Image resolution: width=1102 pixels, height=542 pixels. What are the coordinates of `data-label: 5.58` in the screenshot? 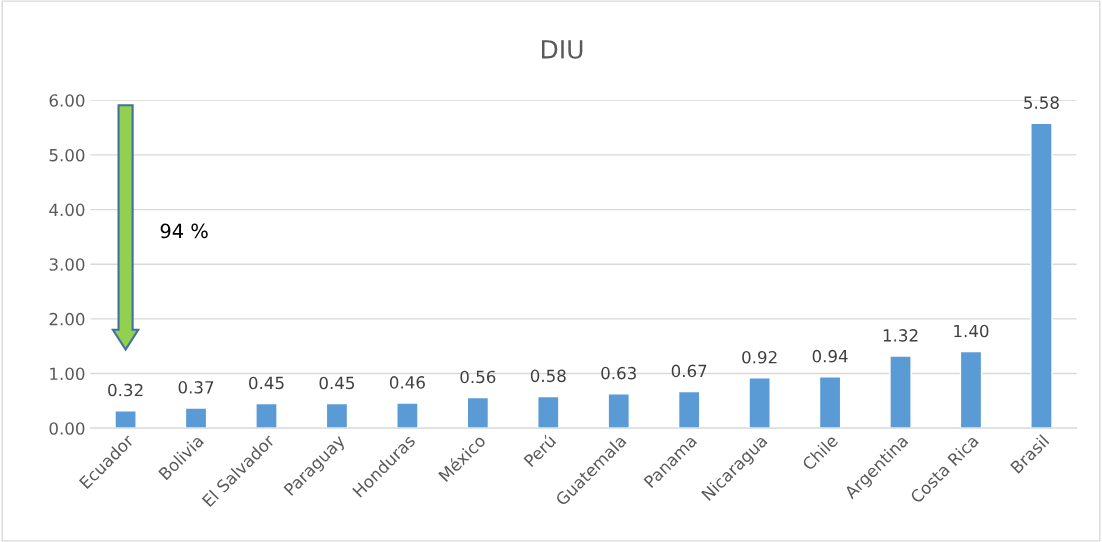 It's located at (1041, 102).